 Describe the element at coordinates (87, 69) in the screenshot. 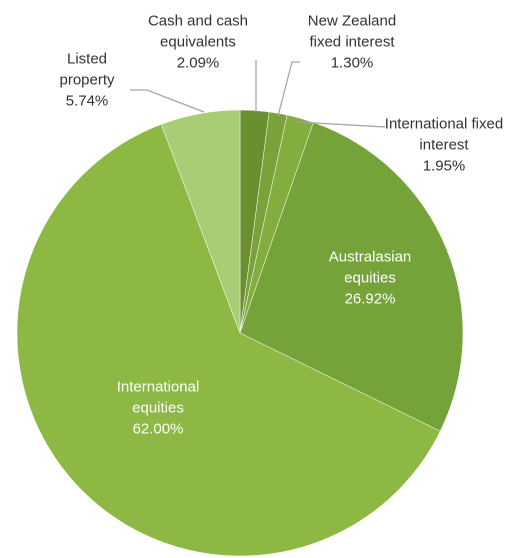

I see `label-name: Listed property` at that location.